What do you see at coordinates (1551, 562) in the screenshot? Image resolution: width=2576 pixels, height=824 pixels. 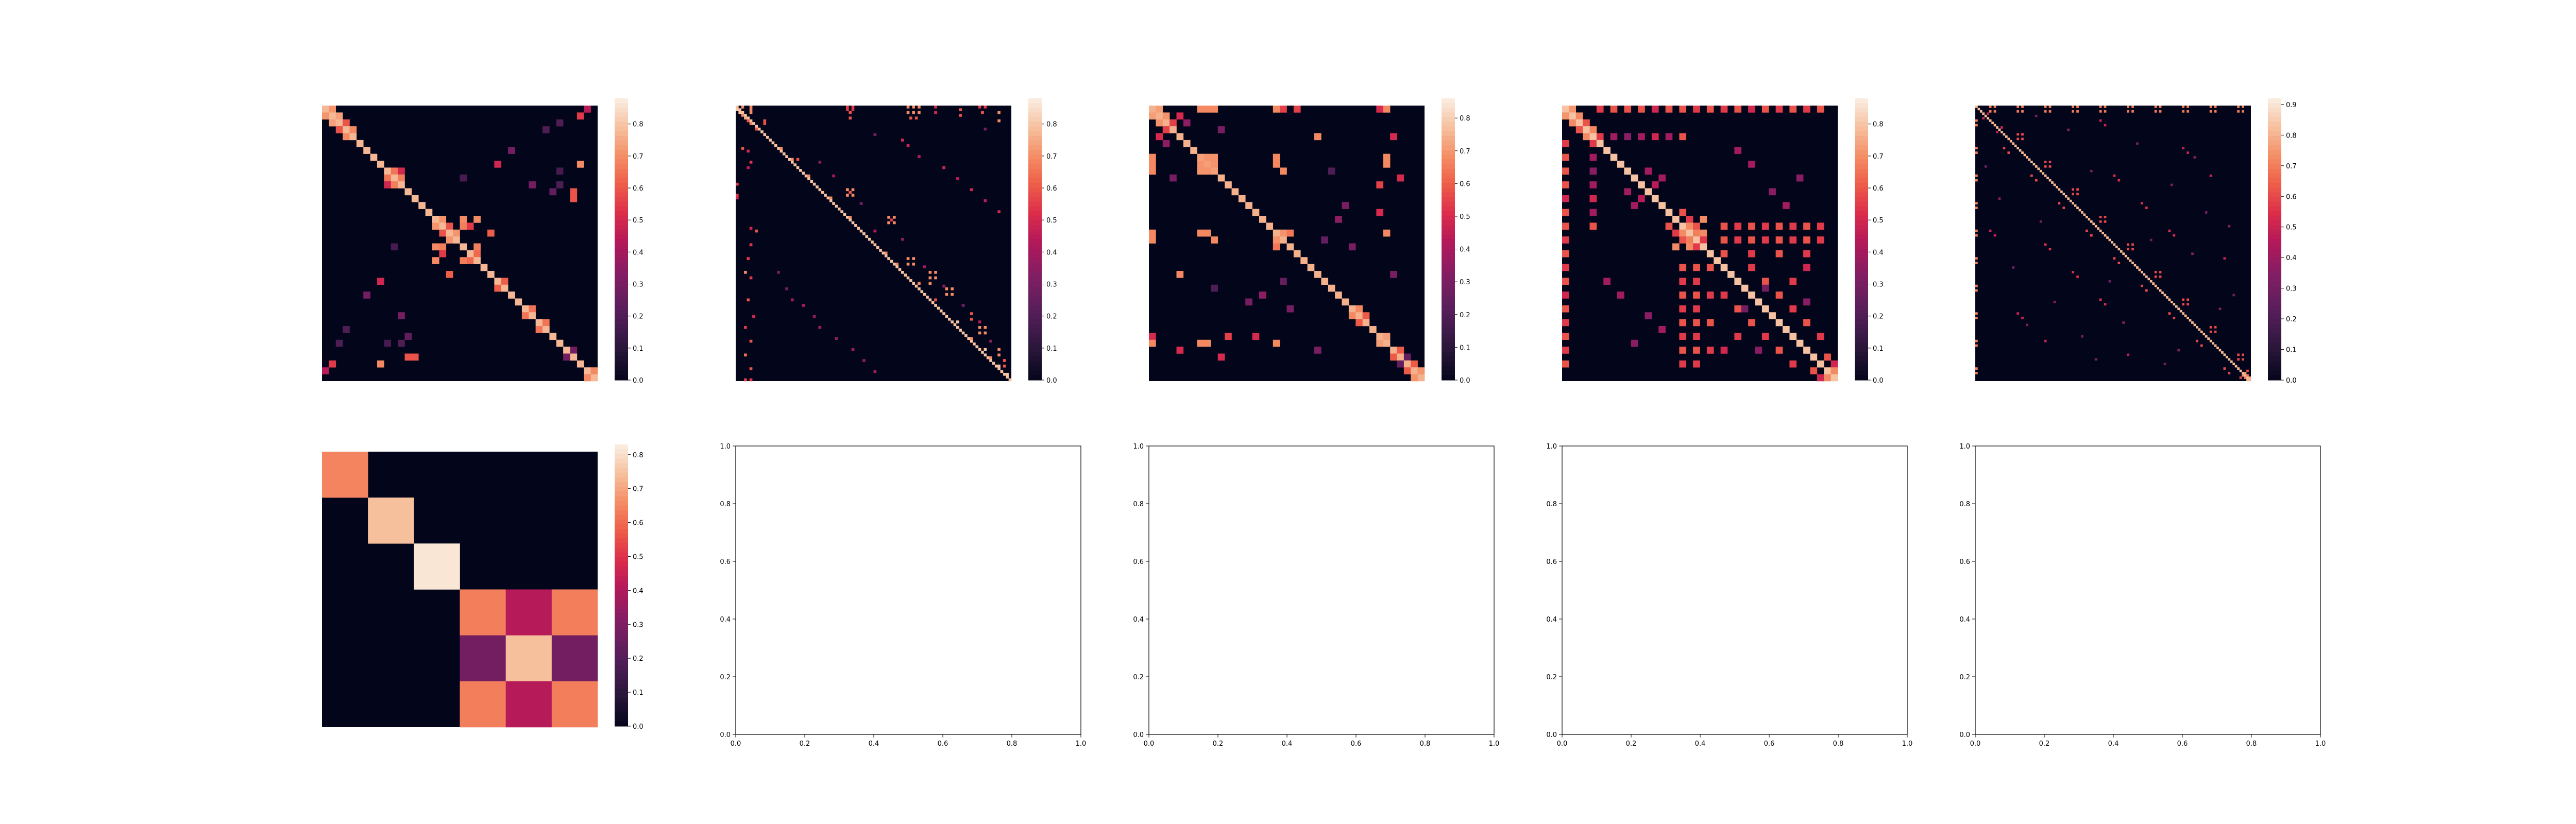 I see `y-tick-label: 0.6` at bounding box center [1551, 562].